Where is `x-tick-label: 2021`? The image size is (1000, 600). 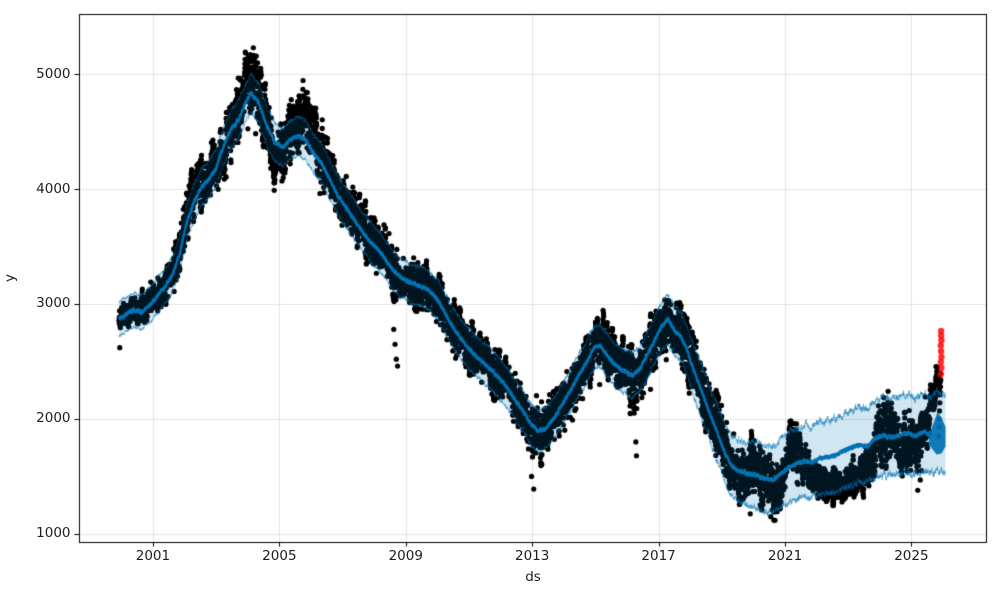
x-tick-label: 2021 is located at coordinates (785, 556).